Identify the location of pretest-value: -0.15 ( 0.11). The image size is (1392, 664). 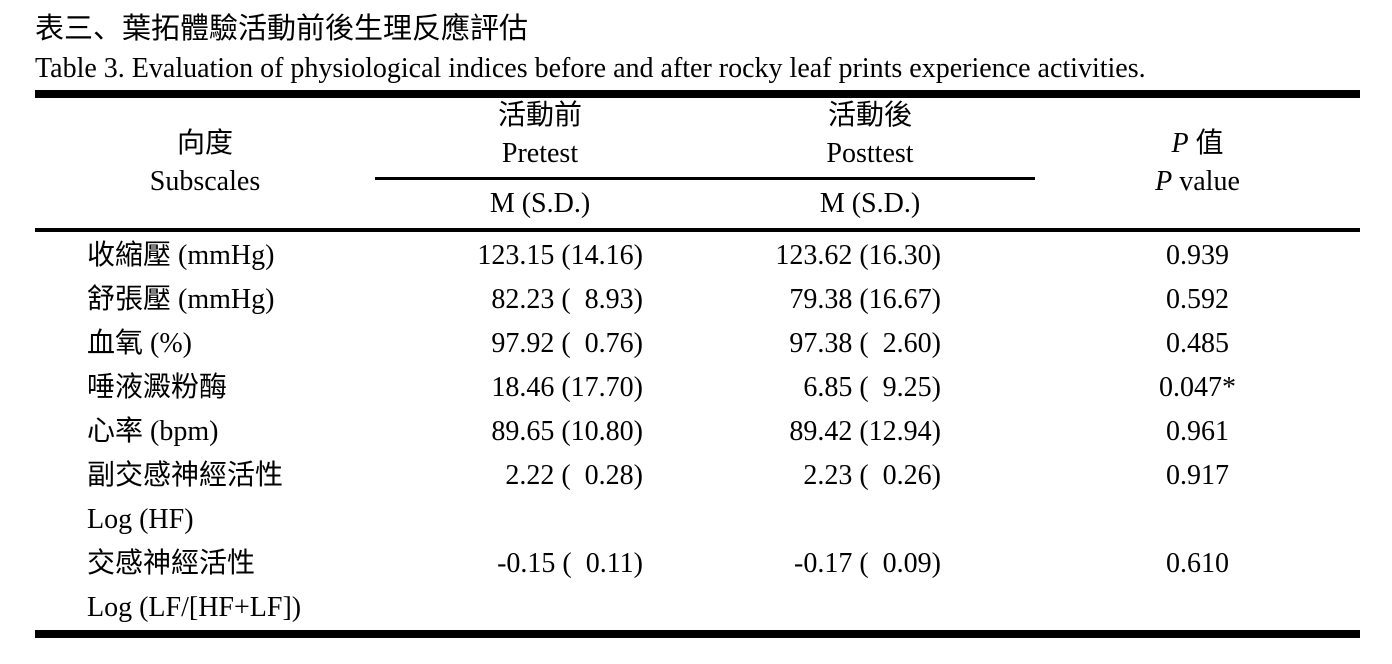
(570, 563).